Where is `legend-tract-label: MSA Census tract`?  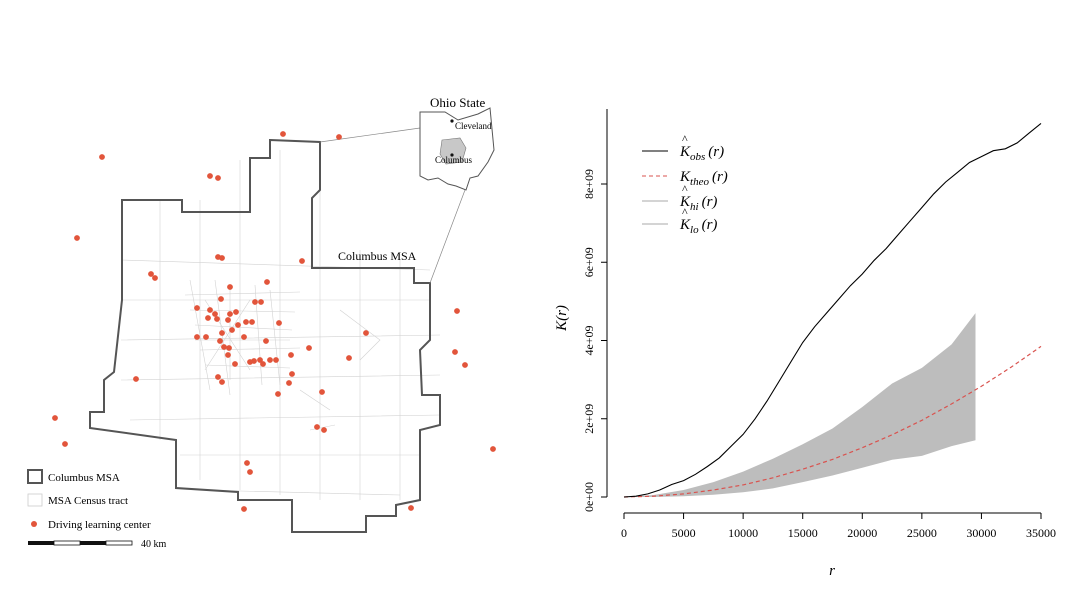 legend-tract-label: MSA Census tract is located at coordinates (88, 501).